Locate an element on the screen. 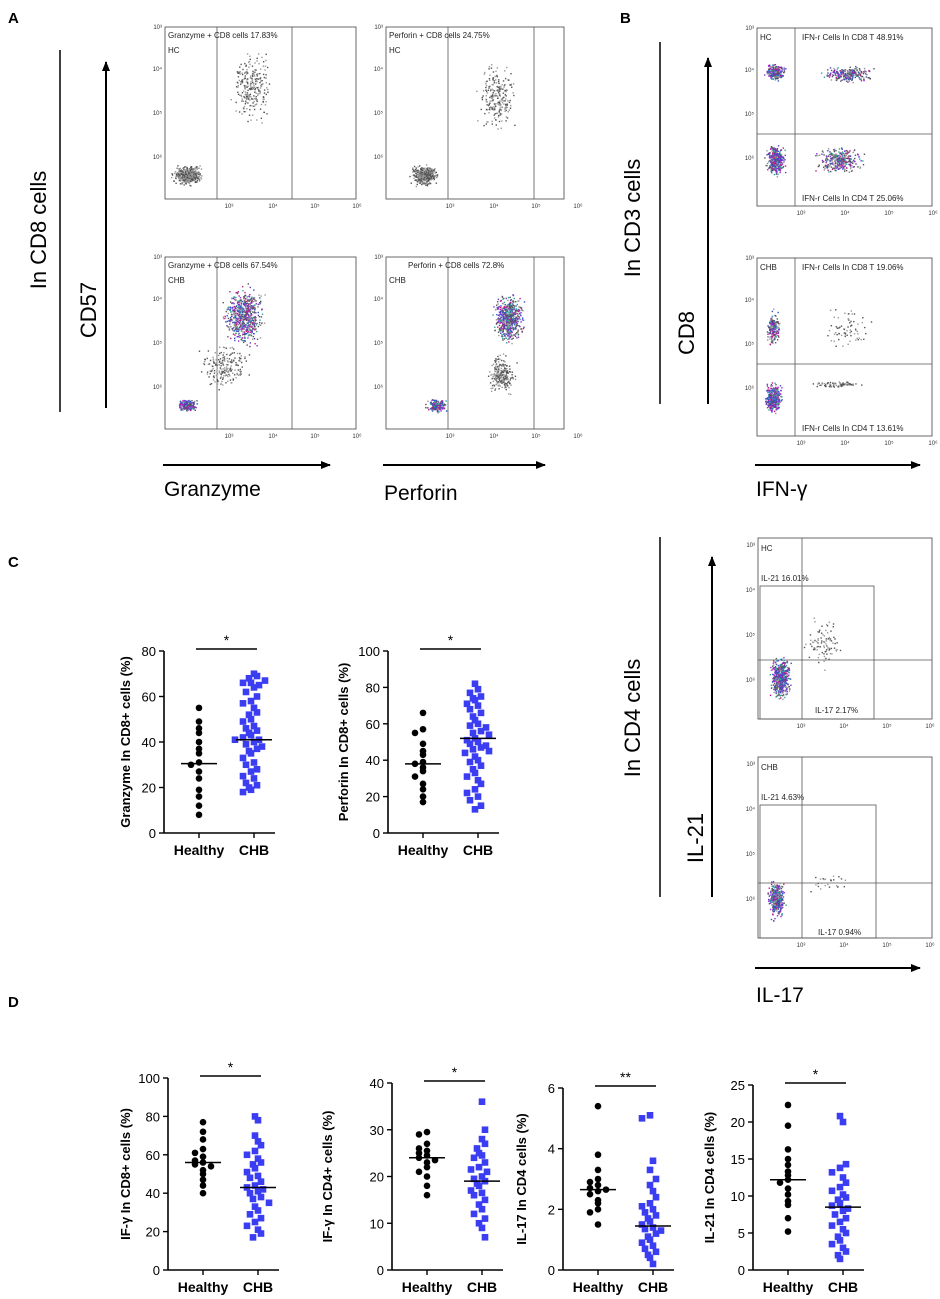  flow-plot-frame is located at coordinates (475, 343).